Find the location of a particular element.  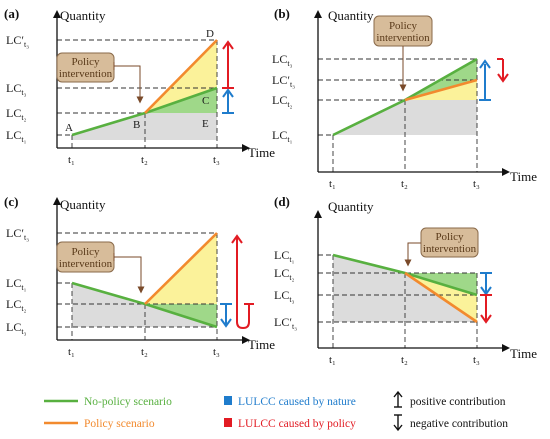

legend-label: LULCC caused by policy is located at coordinates (297, 424).